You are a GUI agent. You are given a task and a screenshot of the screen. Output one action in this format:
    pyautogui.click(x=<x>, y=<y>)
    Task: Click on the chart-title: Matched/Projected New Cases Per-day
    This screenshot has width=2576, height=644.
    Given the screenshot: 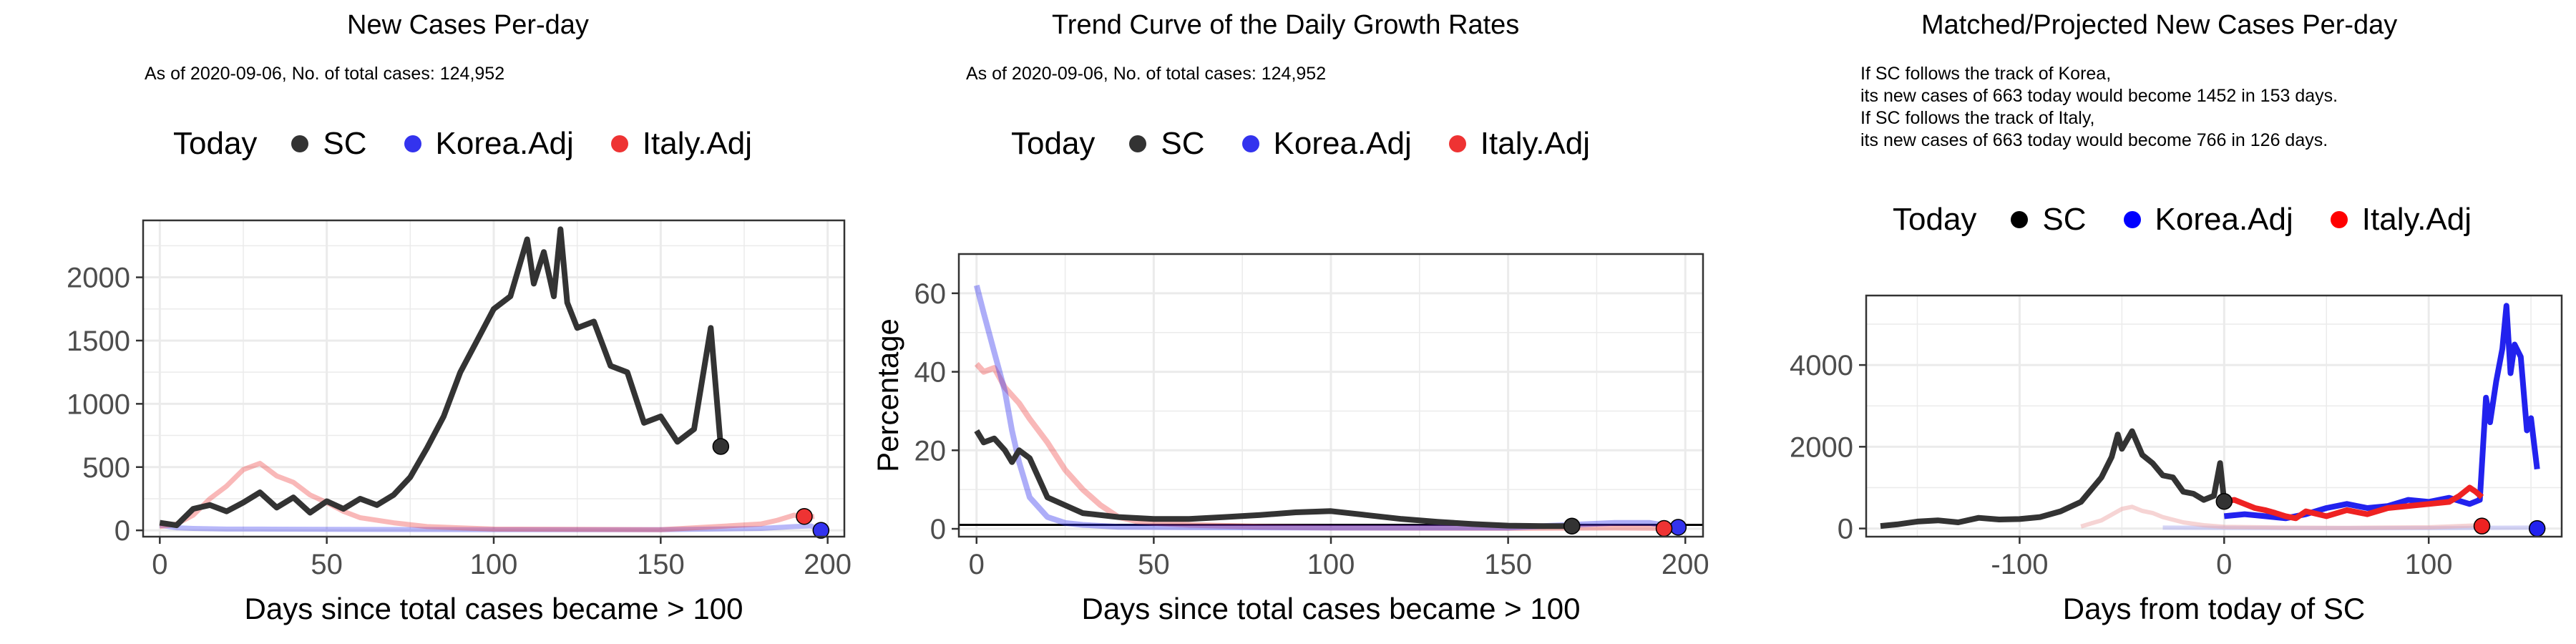 What is the action you would take?
    pyautogui.click(x=2159, y=25)
    